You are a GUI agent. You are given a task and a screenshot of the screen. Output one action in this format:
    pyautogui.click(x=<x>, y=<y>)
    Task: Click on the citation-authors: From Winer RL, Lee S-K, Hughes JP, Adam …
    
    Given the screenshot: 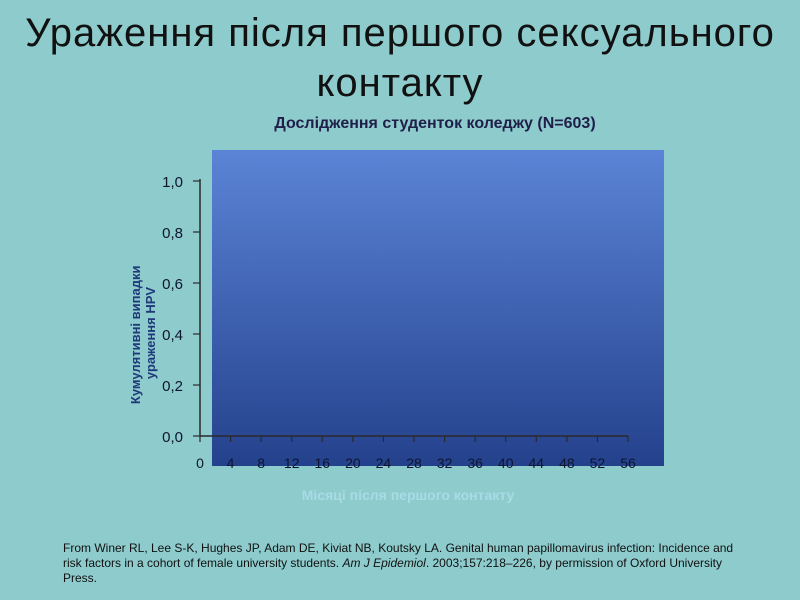 What is the action you would take?
    pyautogui.click(x=398, y=555)
    